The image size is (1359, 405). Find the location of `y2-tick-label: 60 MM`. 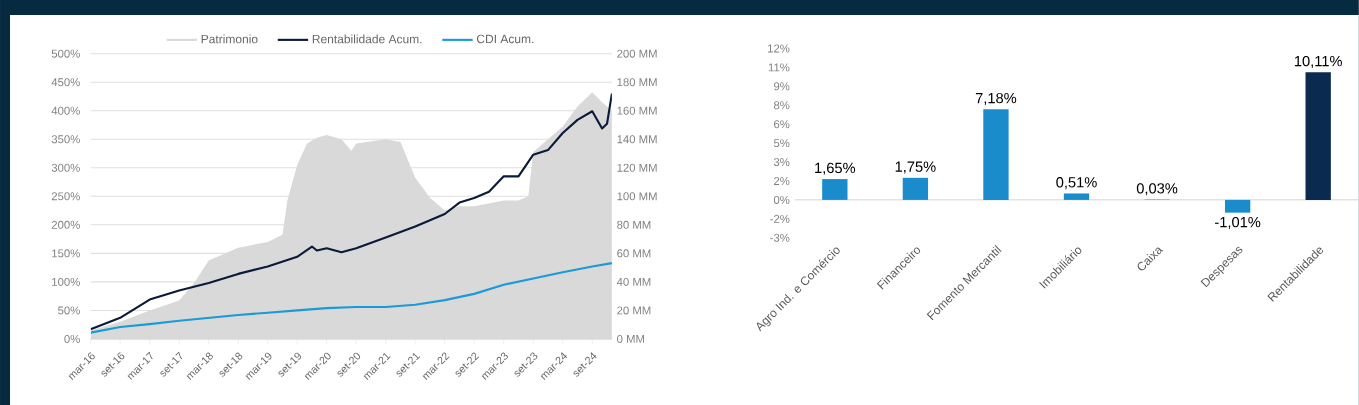

y2-tick-label: 60 MM is located at coordinates (634, 253).